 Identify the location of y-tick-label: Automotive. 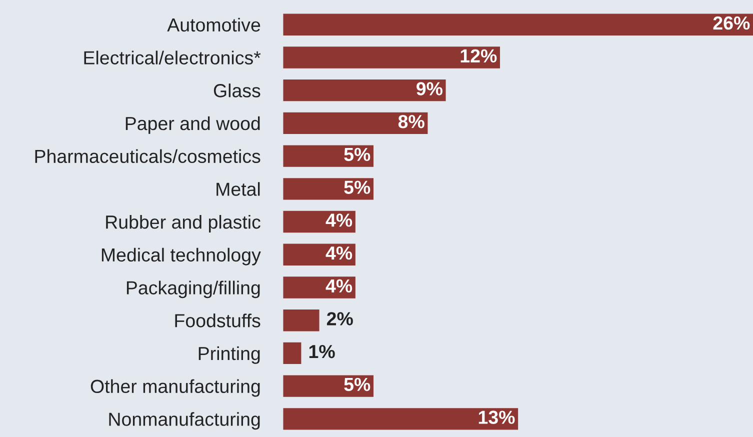
(213, 25).